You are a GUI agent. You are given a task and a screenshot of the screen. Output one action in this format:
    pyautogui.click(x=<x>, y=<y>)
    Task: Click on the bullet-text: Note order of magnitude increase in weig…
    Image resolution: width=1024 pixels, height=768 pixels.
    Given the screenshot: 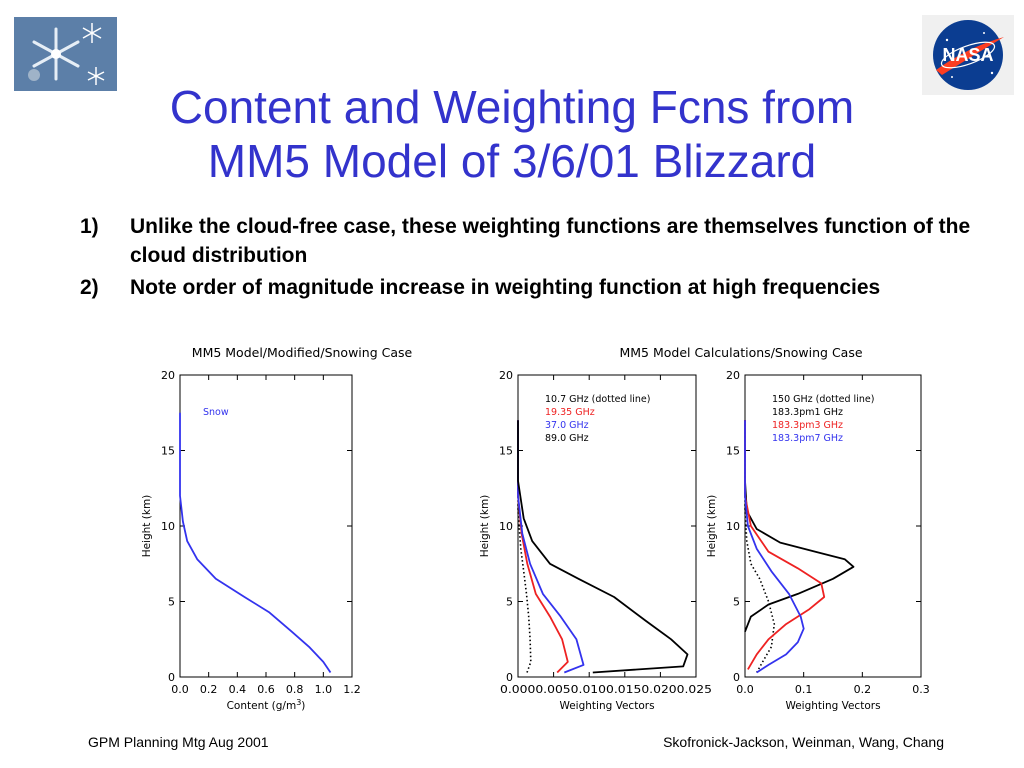 What is the action you would take?
    pyautogui.click(x=505, y=287)
    